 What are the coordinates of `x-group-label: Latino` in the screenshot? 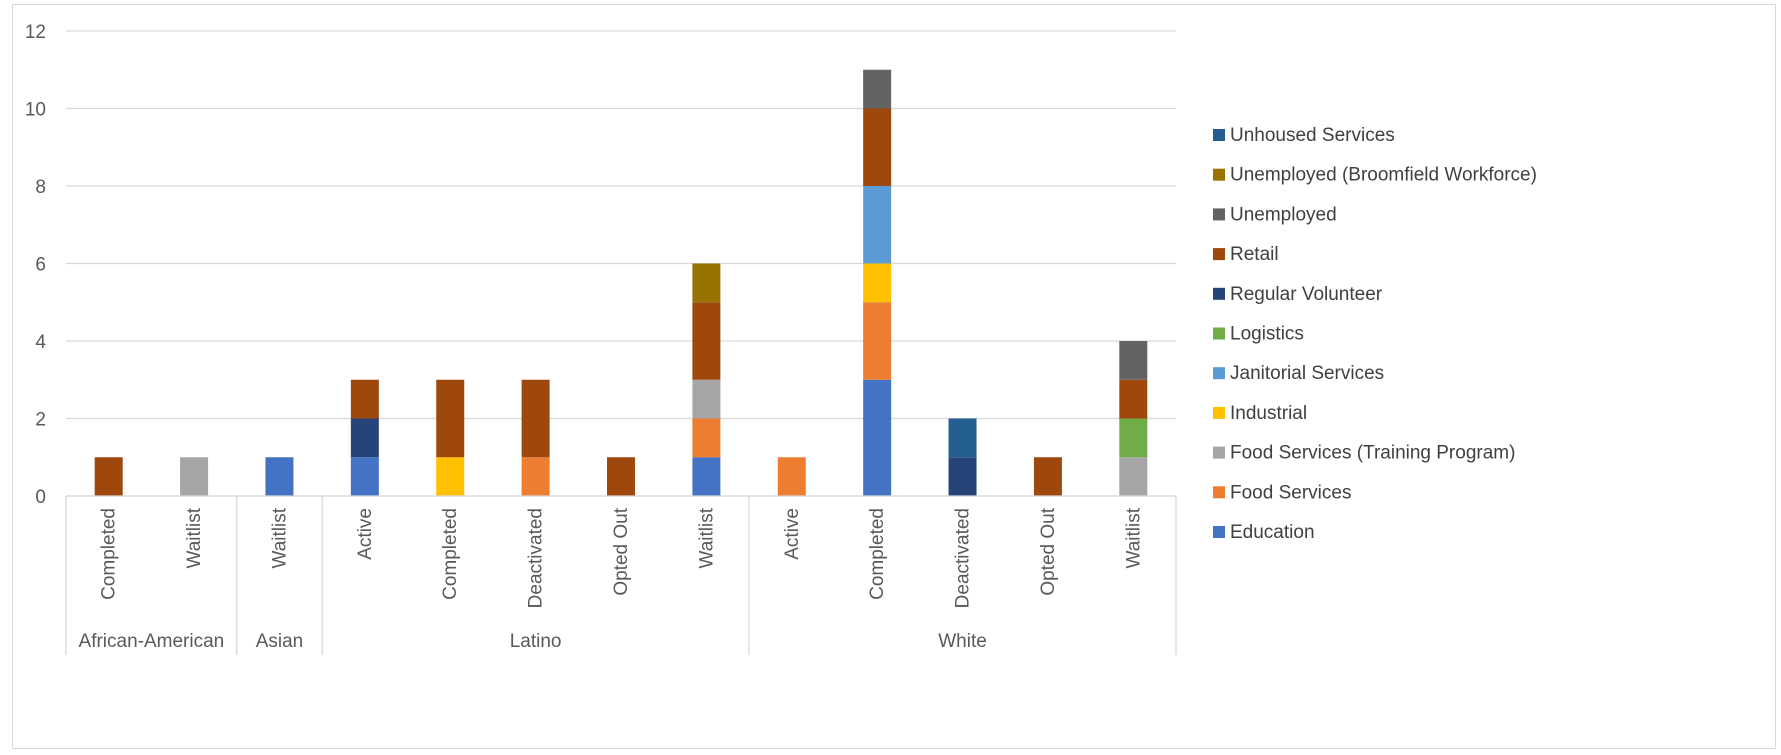 It's located at (536, 641).